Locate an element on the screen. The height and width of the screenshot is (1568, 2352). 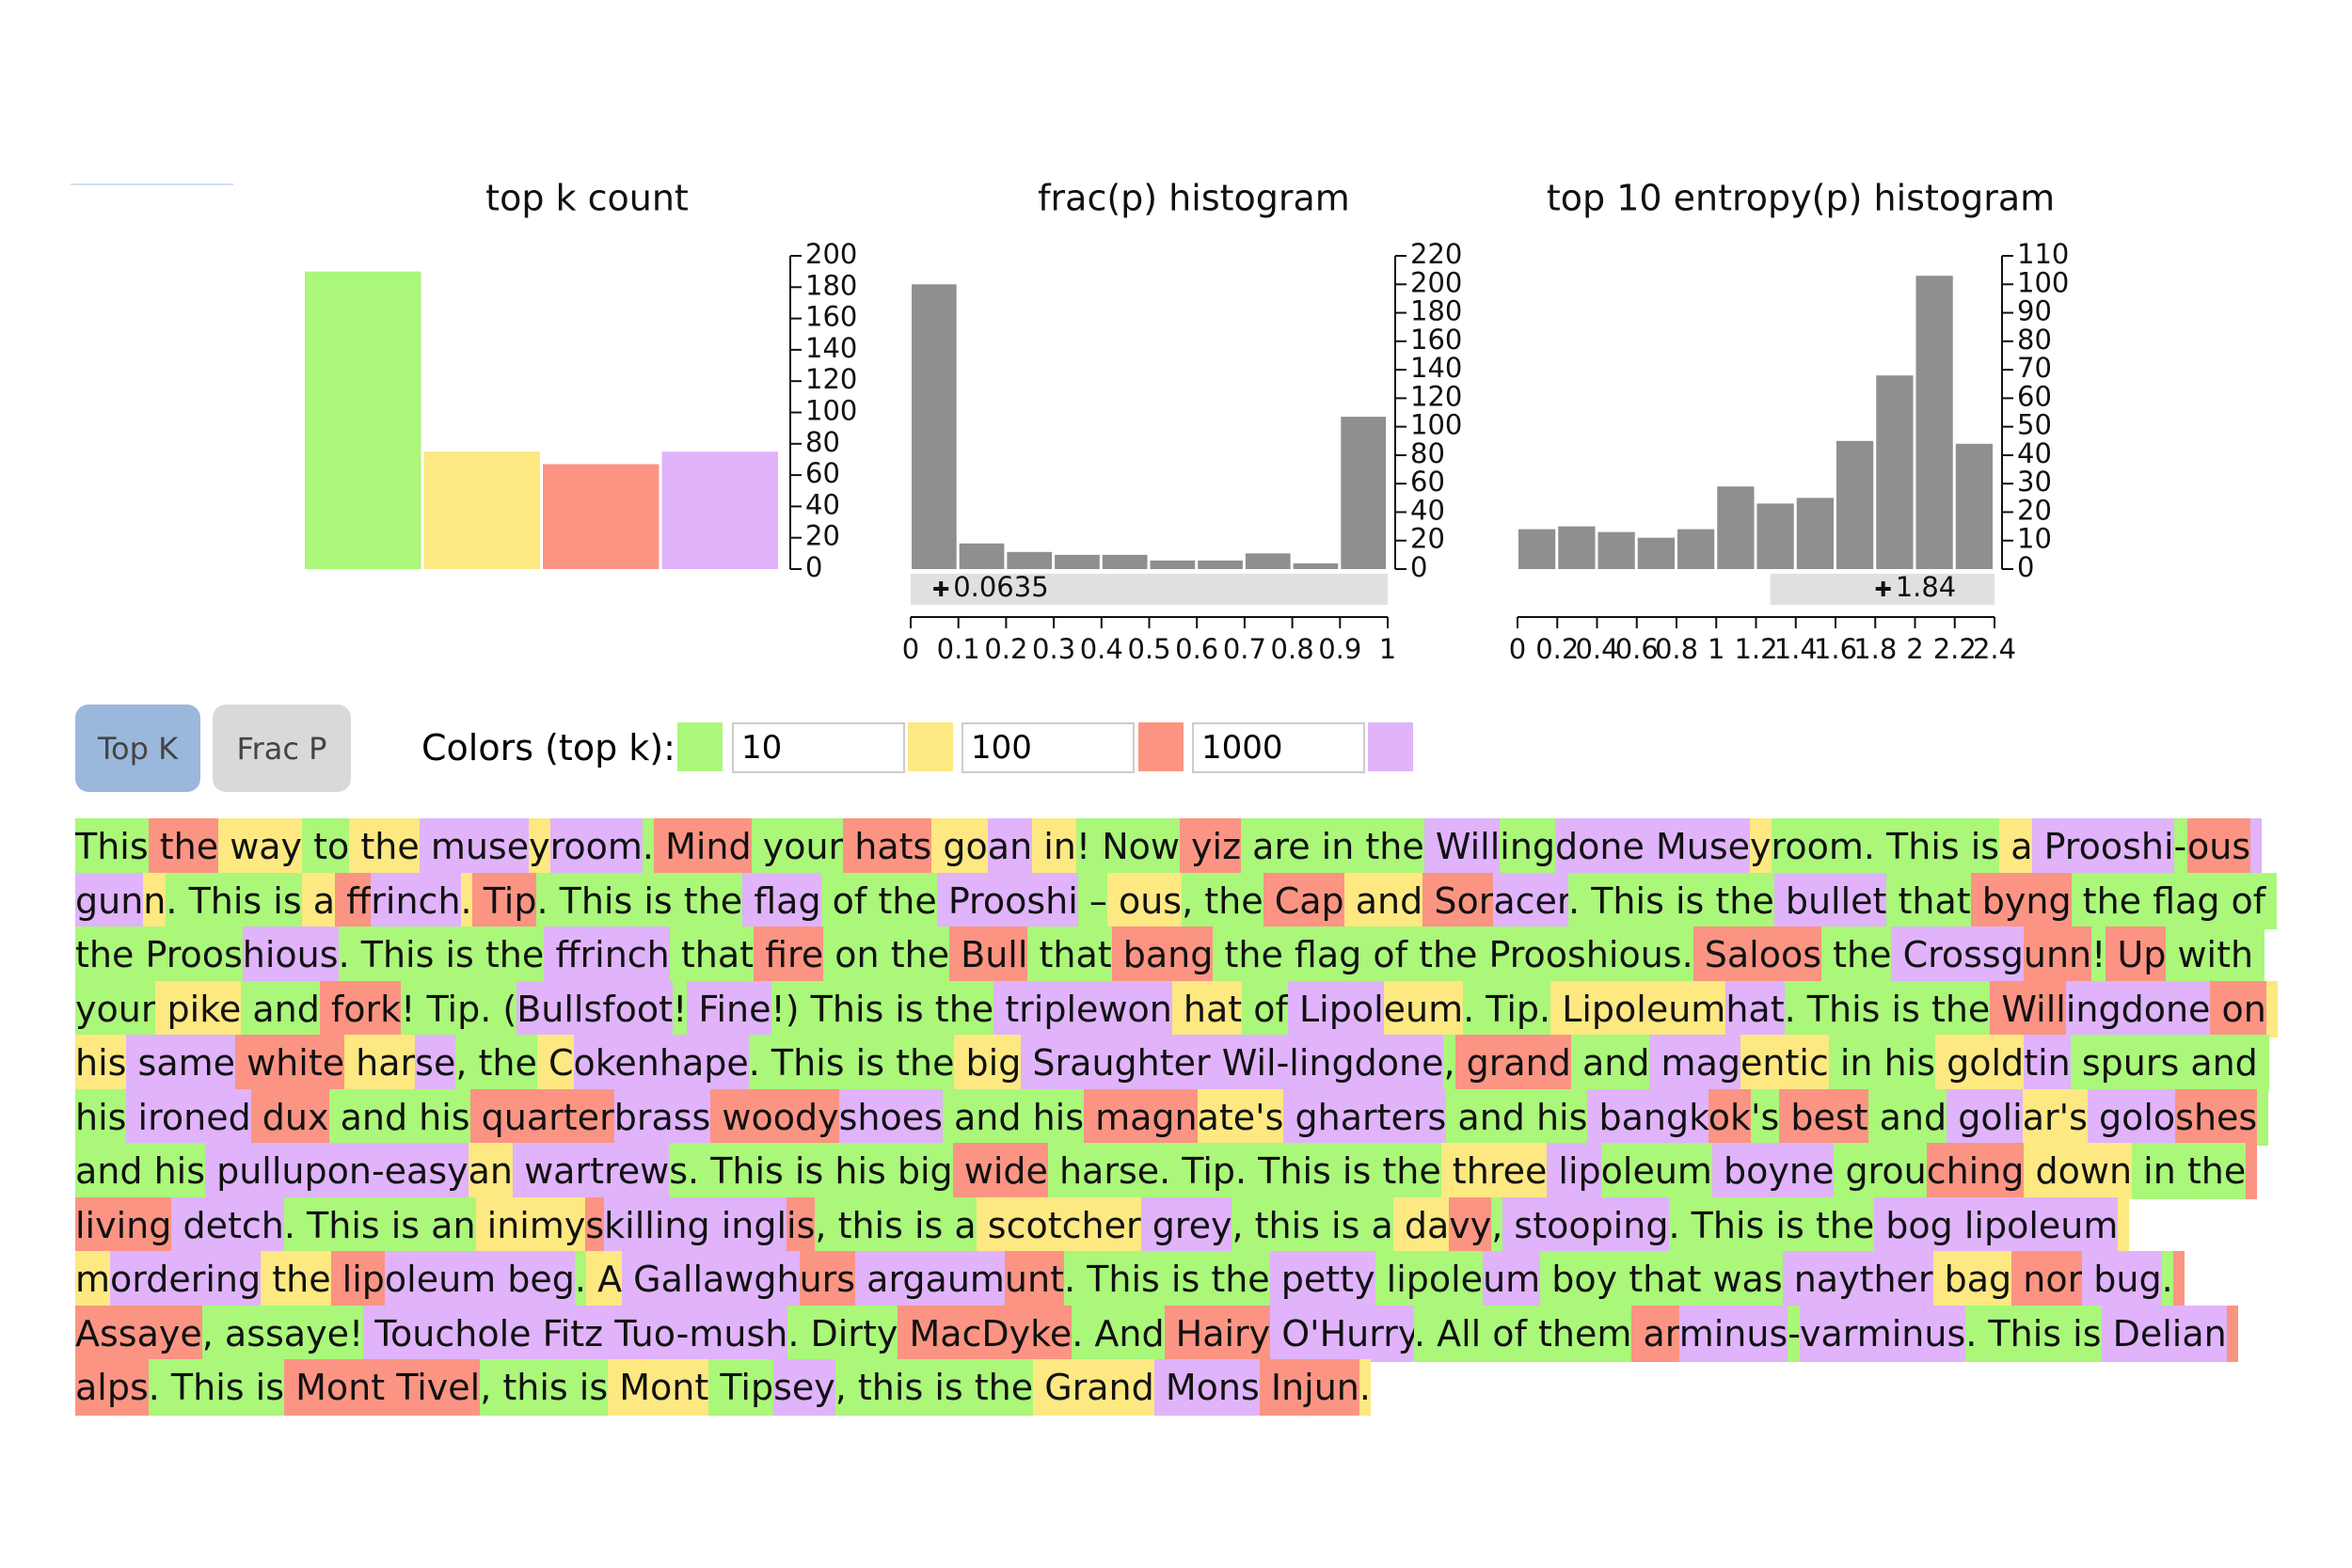
frac-p-button: Frac P is located at coordinates (282, 748).